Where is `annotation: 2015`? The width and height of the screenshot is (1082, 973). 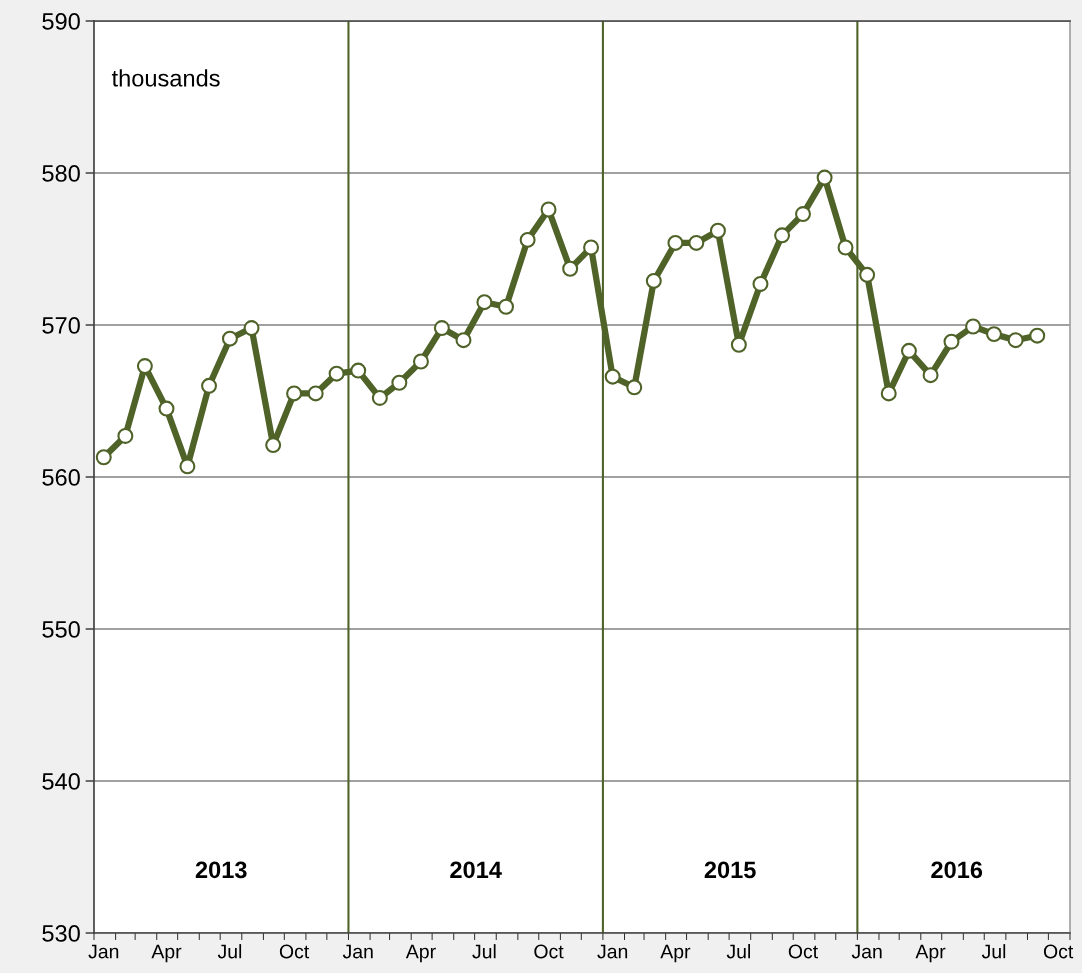
annotation: 2015 is located at coordinates (730, 870).